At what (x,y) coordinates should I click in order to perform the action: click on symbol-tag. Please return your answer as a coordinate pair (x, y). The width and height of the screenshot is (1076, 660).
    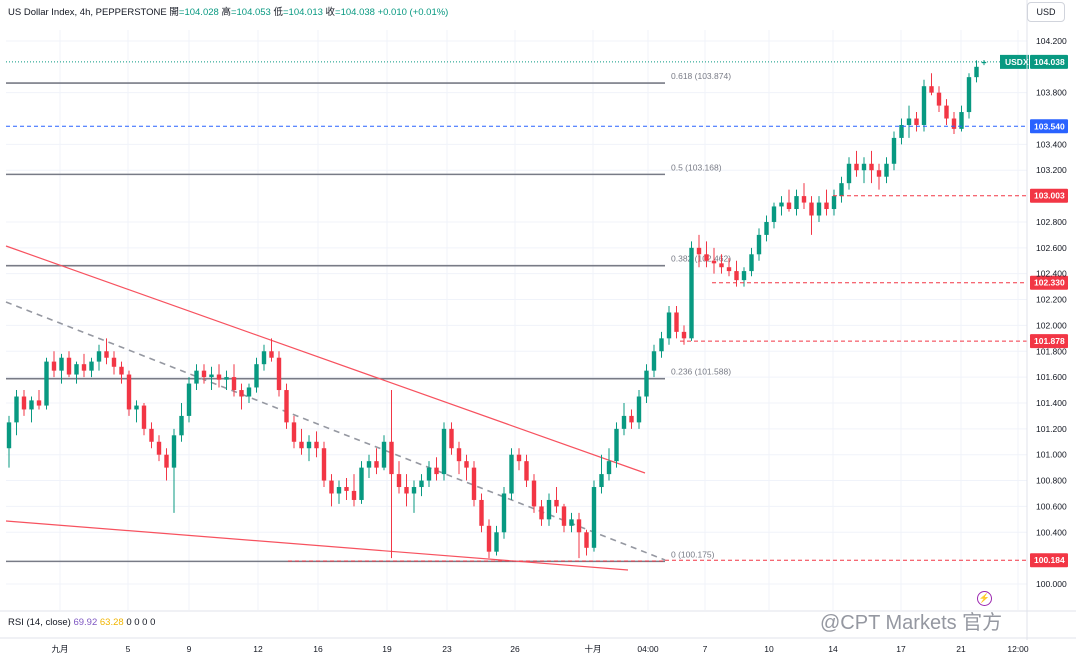
    Looking at the image, I should click on (1014, 61).